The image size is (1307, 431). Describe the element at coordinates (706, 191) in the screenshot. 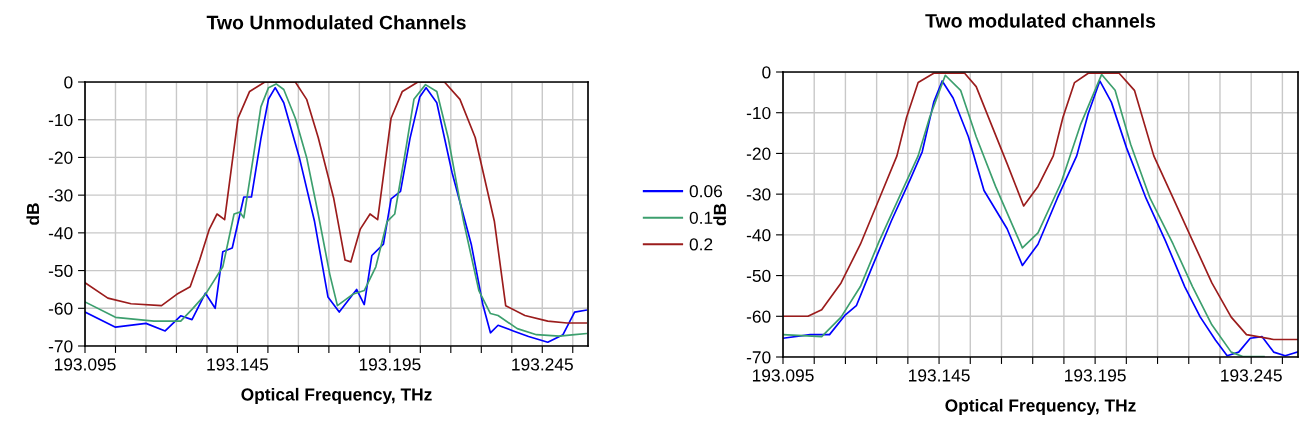

I see `legend-label: 0.06` at that location.